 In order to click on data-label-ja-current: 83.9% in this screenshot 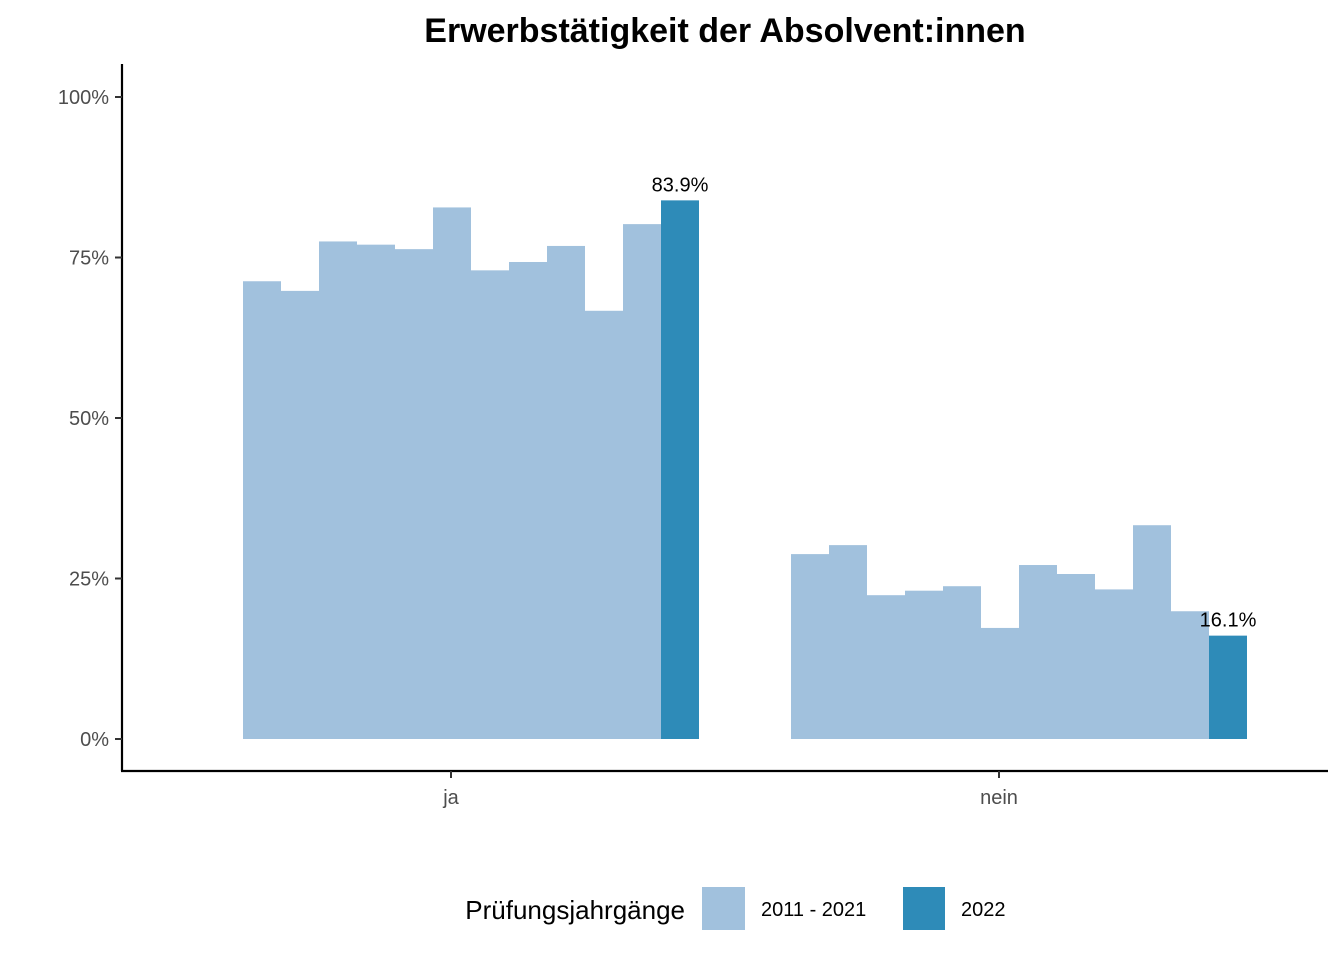, I will do `click(680, 185)`.